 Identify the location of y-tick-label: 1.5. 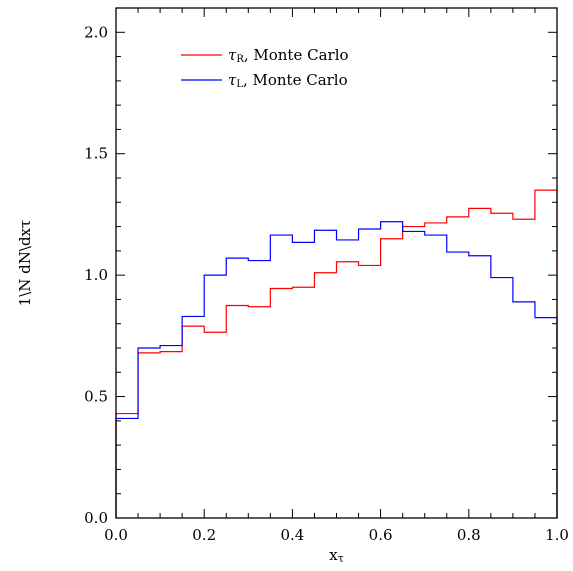
(96, 154).